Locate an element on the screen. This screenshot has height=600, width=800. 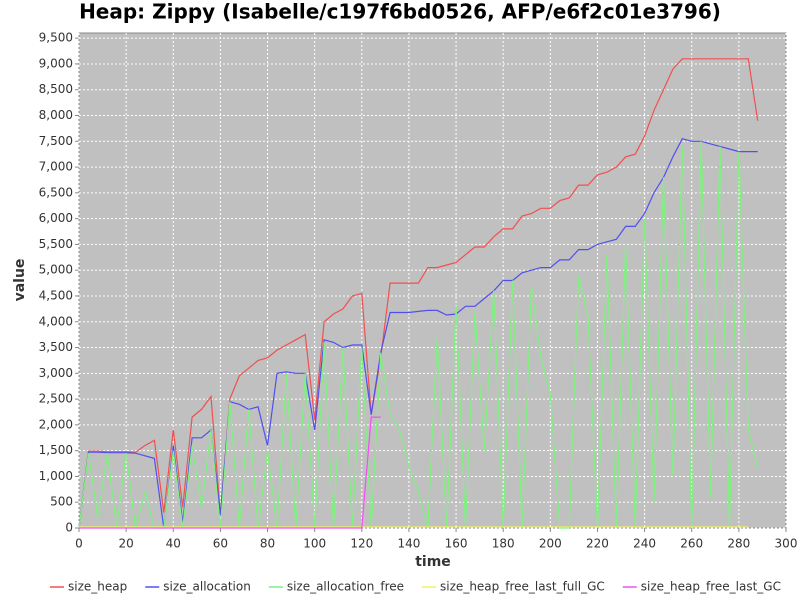
series-line is located at coordinates (230, 472).